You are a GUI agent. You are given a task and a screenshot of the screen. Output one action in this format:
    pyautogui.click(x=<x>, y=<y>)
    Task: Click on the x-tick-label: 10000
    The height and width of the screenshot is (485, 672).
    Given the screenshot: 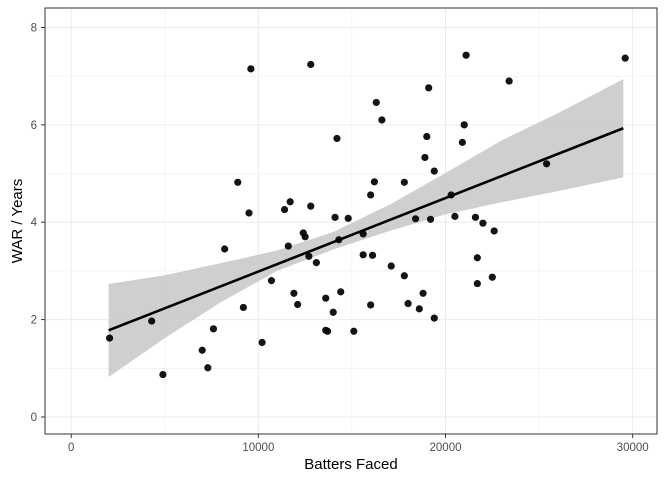 What is the action you would take?
    pyautogui.click(x=258, y=448)
    